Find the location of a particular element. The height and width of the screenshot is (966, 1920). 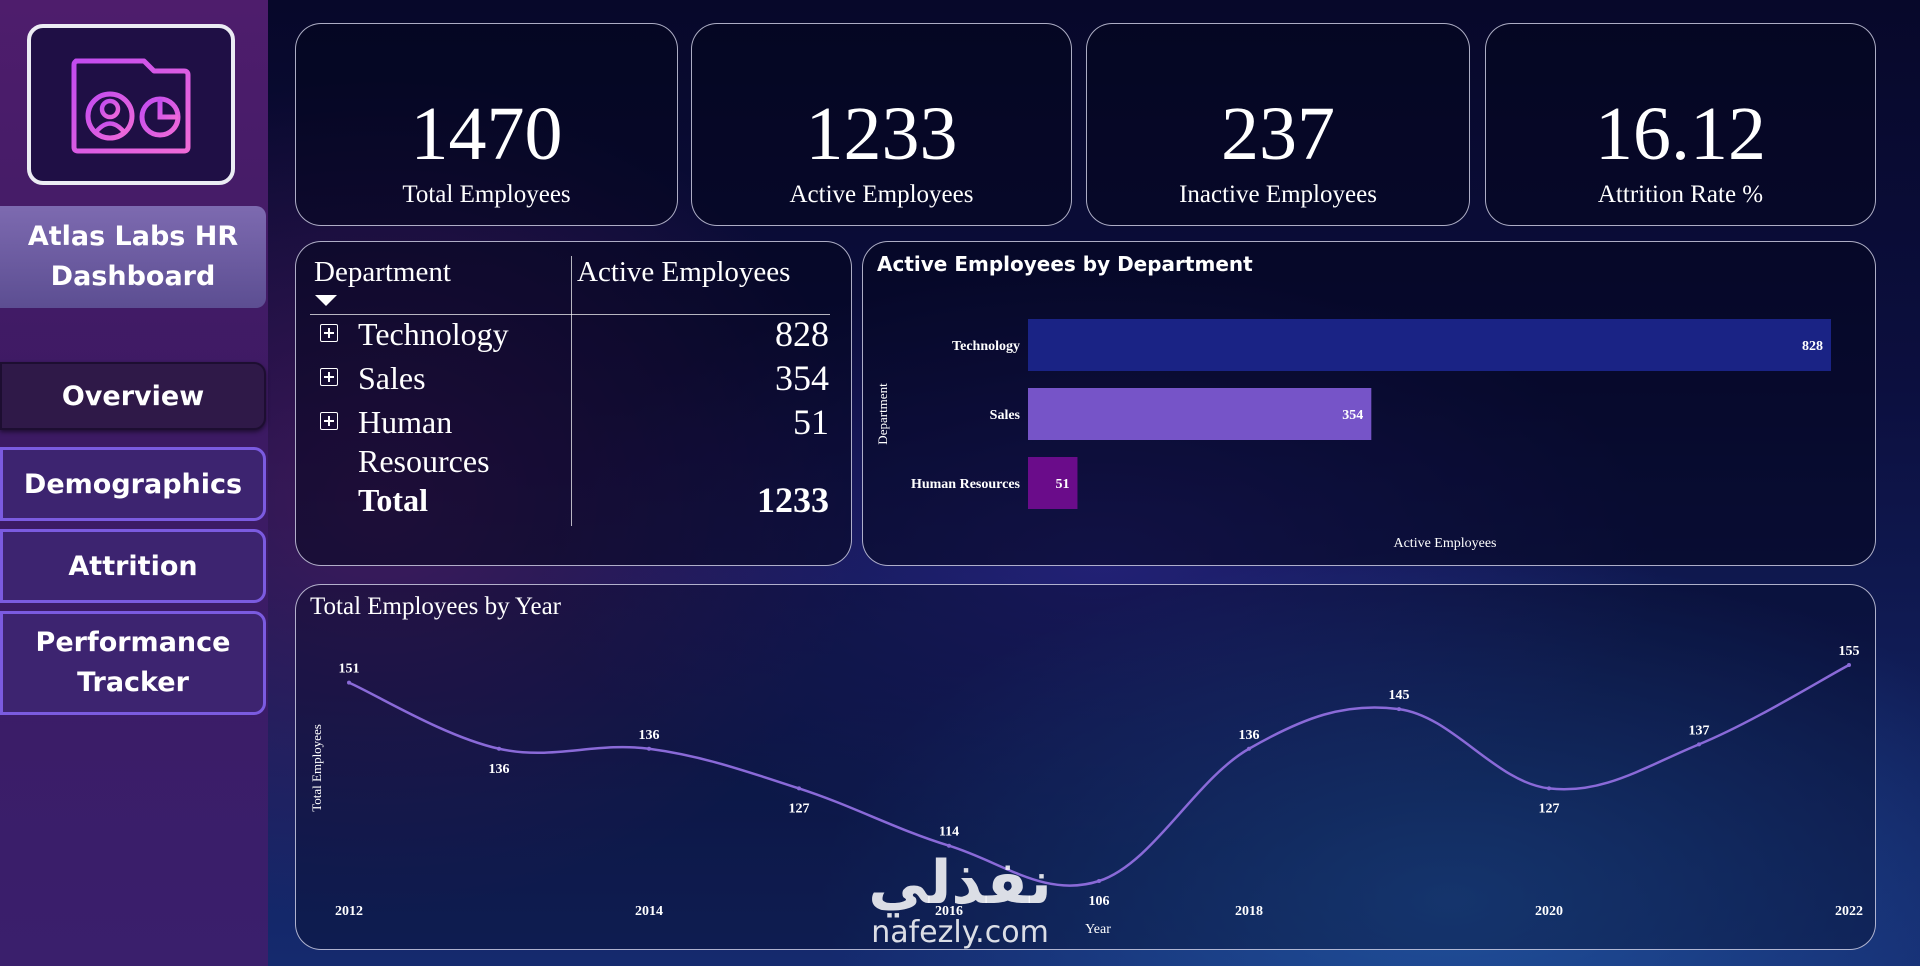

category-label: Technology is located at coordinates (986, 346).